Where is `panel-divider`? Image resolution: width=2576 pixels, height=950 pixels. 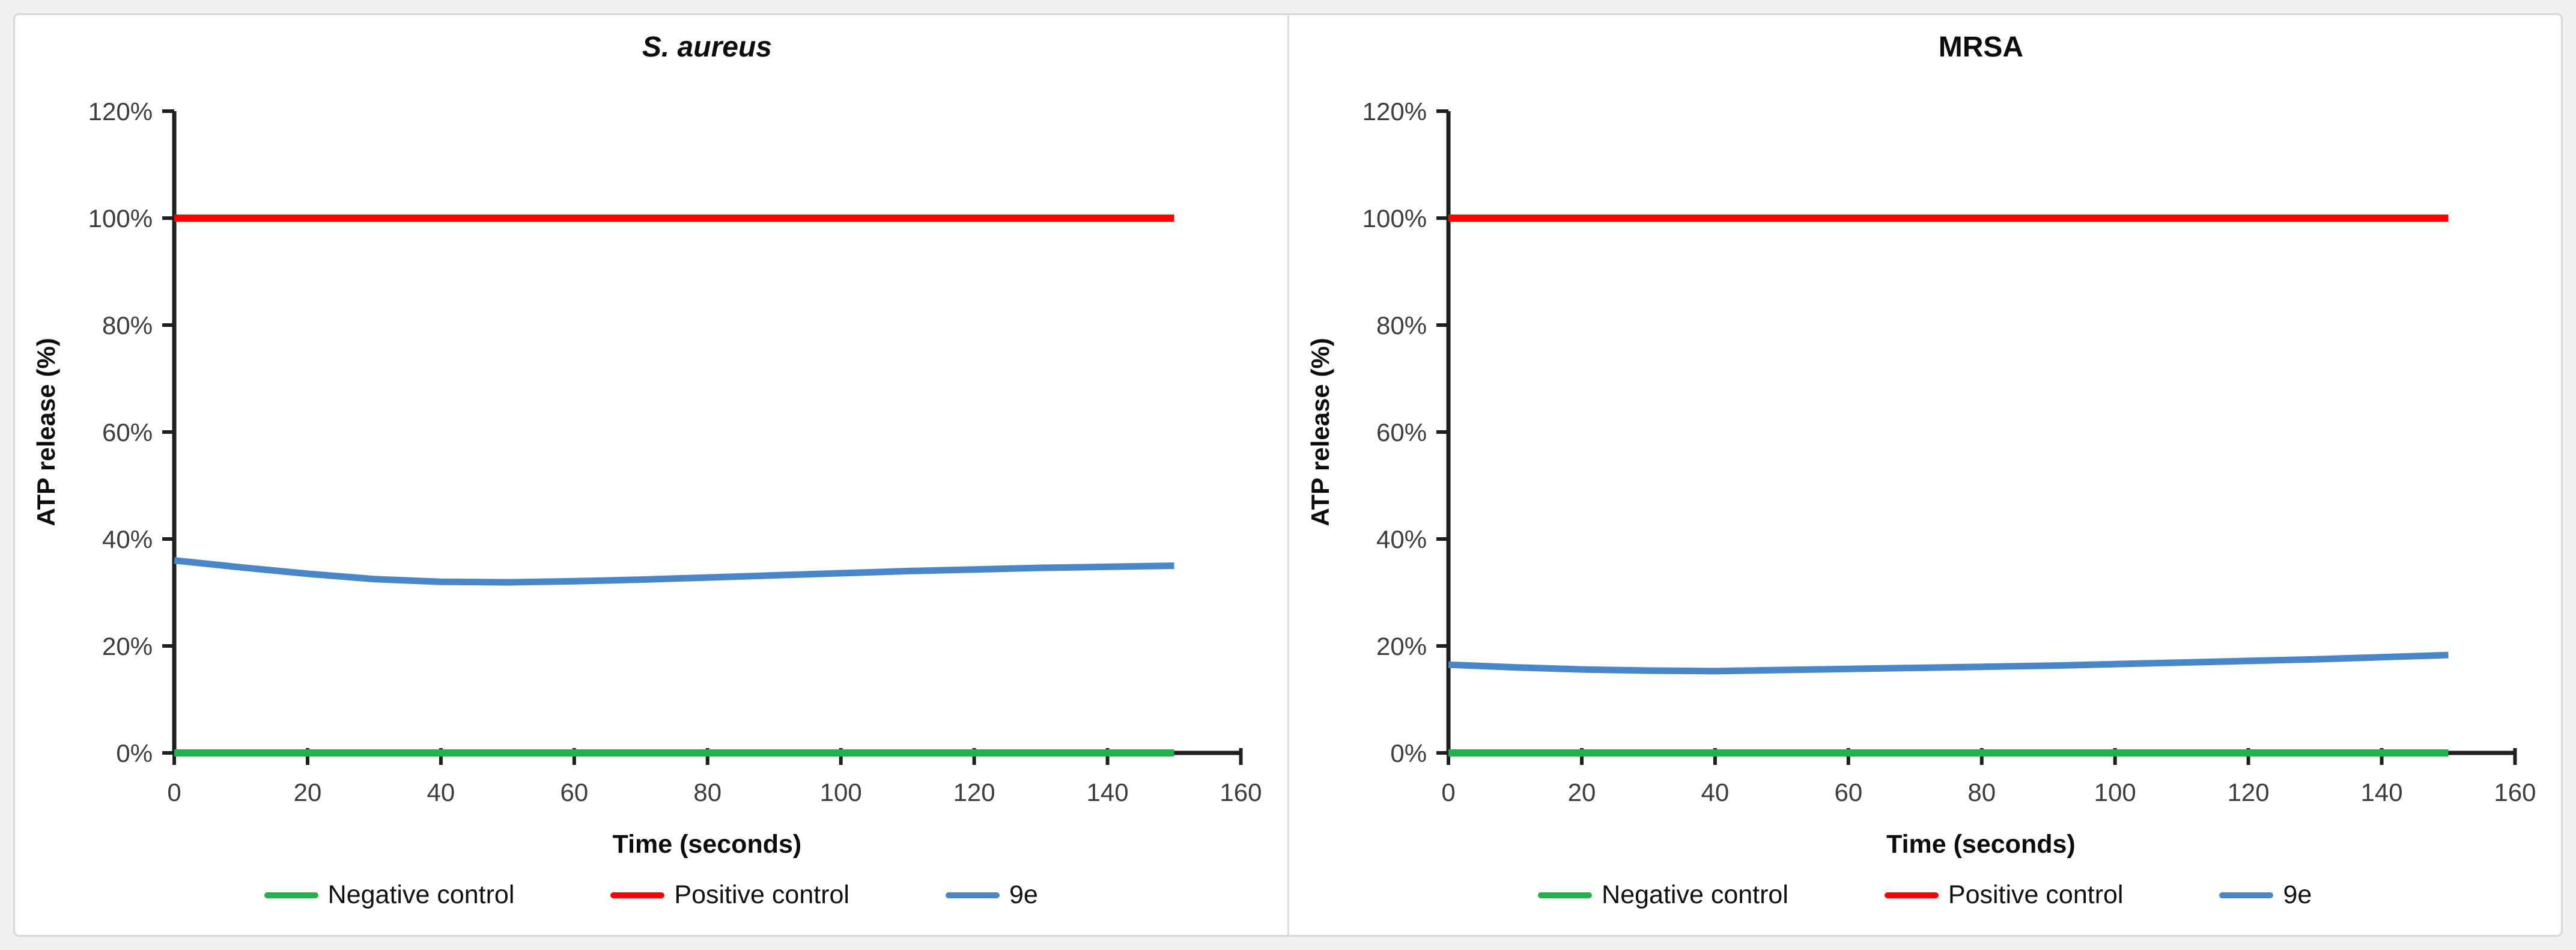
panel-divider is located at coordinates (1288, 475).